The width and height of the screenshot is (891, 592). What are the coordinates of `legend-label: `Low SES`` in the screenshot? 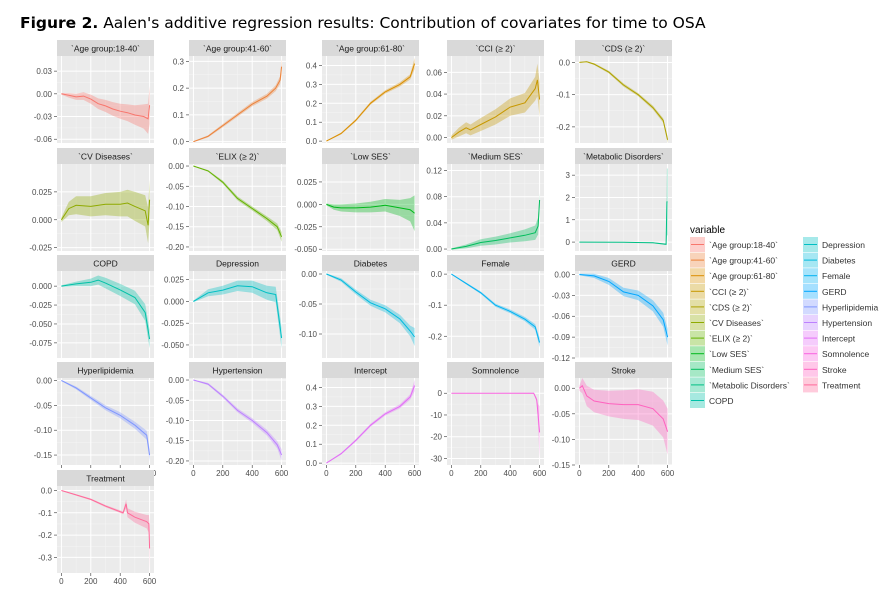 It's located at (729, 354).